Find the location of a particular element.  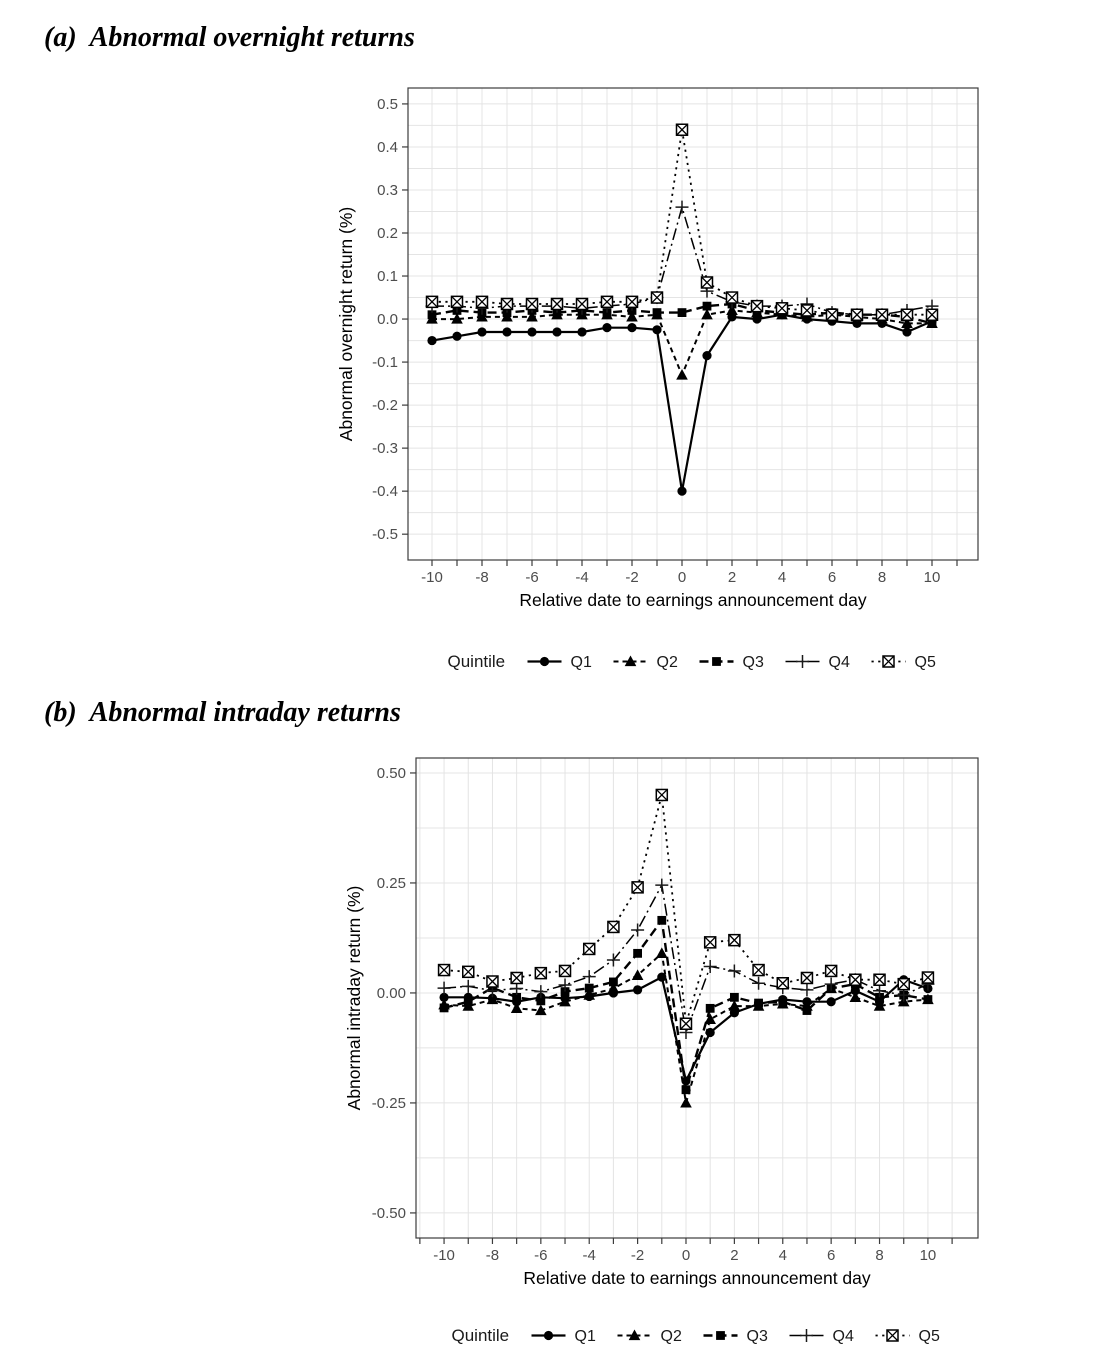

y-axis-title: Abnormal intraday return (%) is located at coordinates (354, 998).